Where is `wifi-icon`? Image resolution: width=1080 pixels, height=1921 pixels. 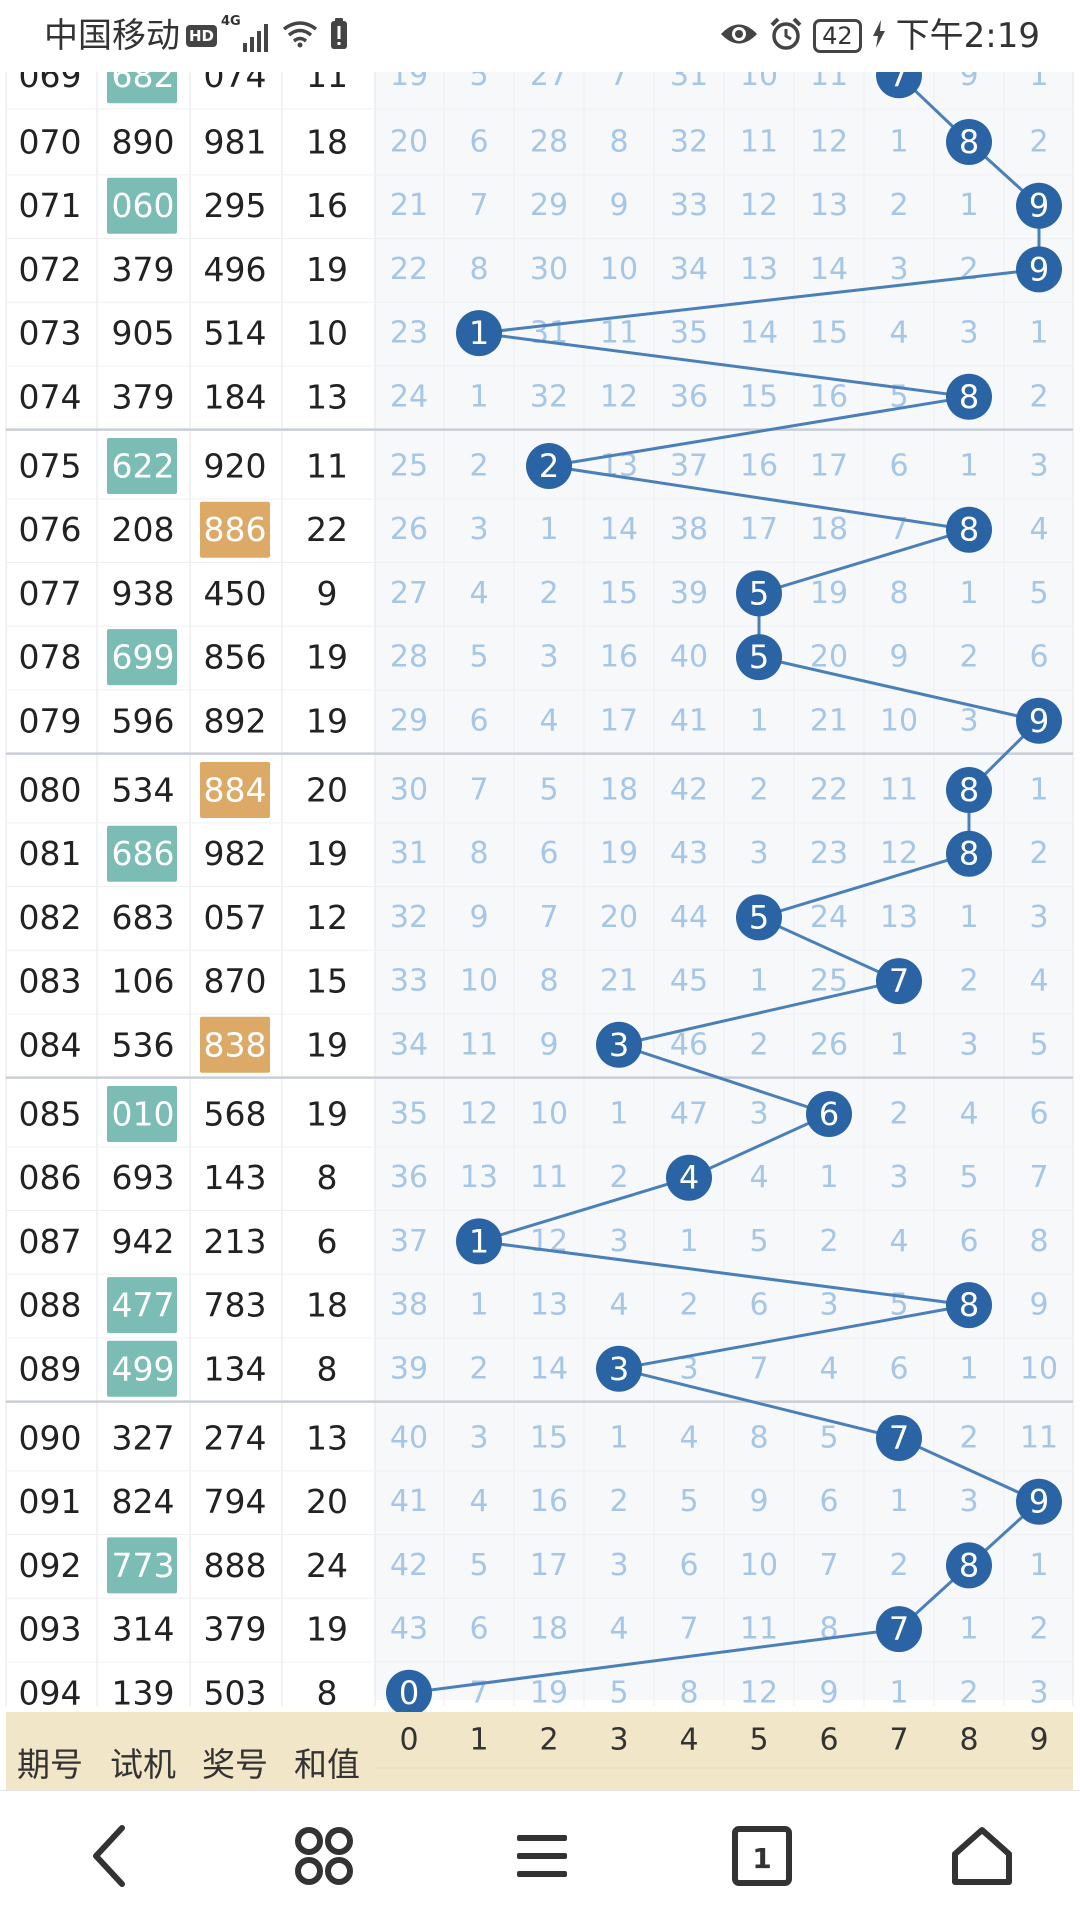 wifi-icon is located at coordinates (300, 36).